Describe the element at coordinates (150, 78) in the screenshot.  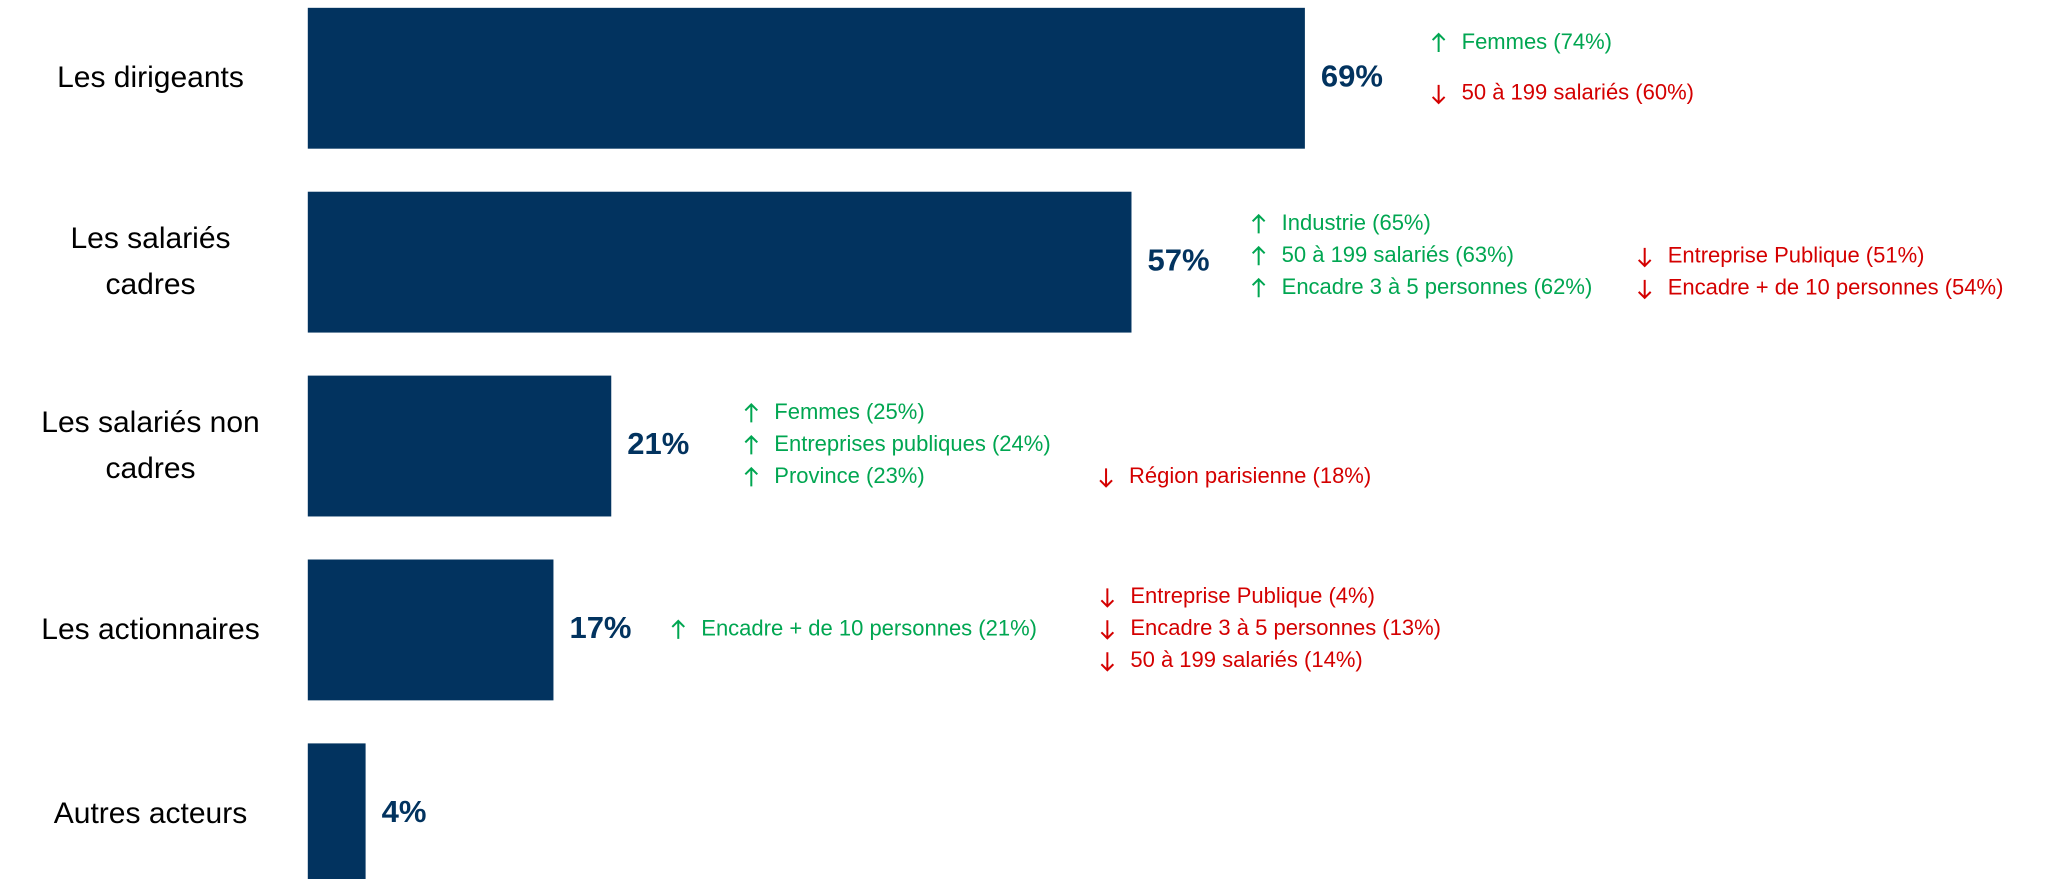
I see `category-label: Les dirigeants` at that location.